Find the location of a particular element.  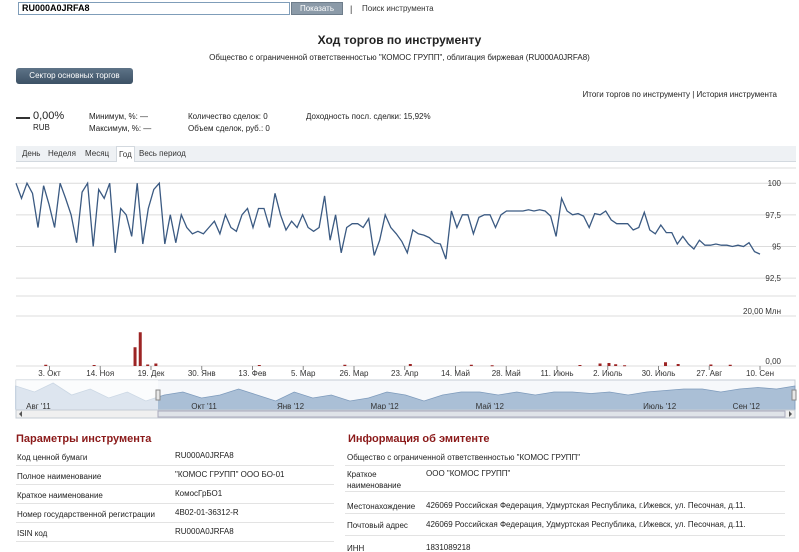

tab-week: Неделя is located at coordinates (62, 153).